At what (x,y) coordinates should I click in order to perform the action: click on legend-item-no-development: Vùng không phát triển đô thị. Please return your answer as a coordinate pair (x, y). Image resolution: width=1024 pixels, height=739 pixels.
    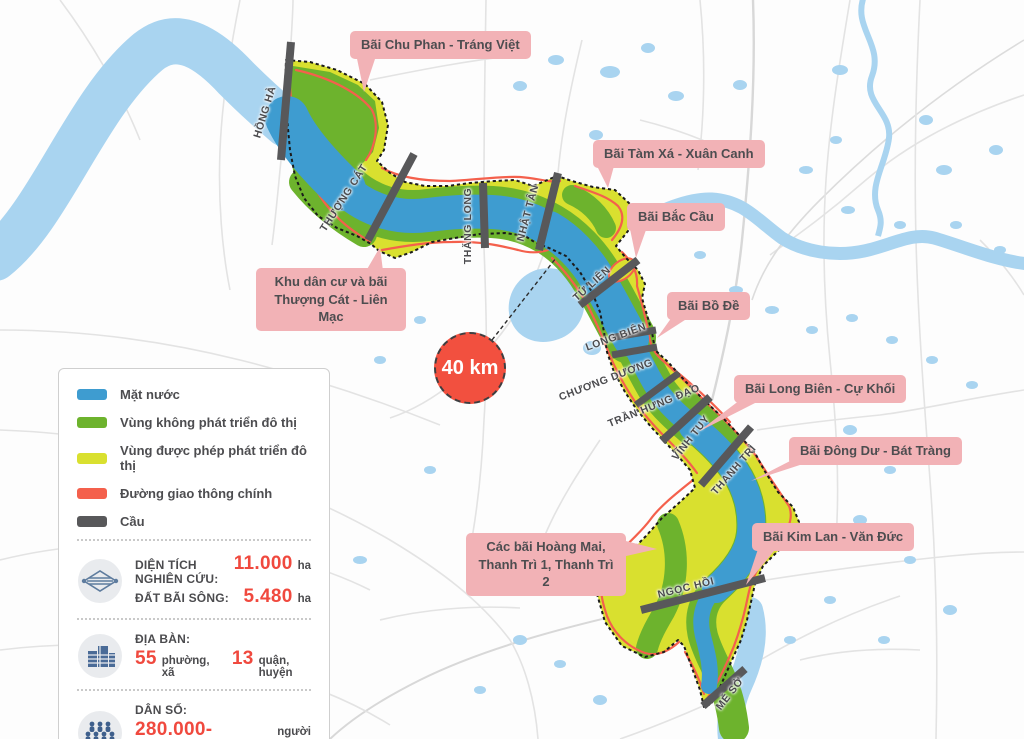
    Looking at the image, I should click on (194, 422).